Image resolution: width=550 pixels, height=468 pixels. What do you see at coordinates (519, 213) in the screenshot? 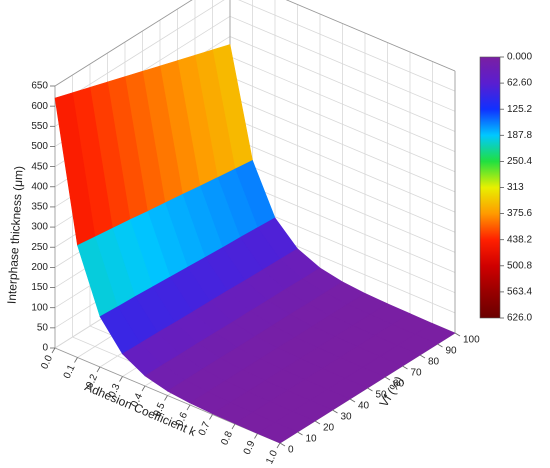
I see `colorbar-label: 375.6` at bounding box center [519, 213].